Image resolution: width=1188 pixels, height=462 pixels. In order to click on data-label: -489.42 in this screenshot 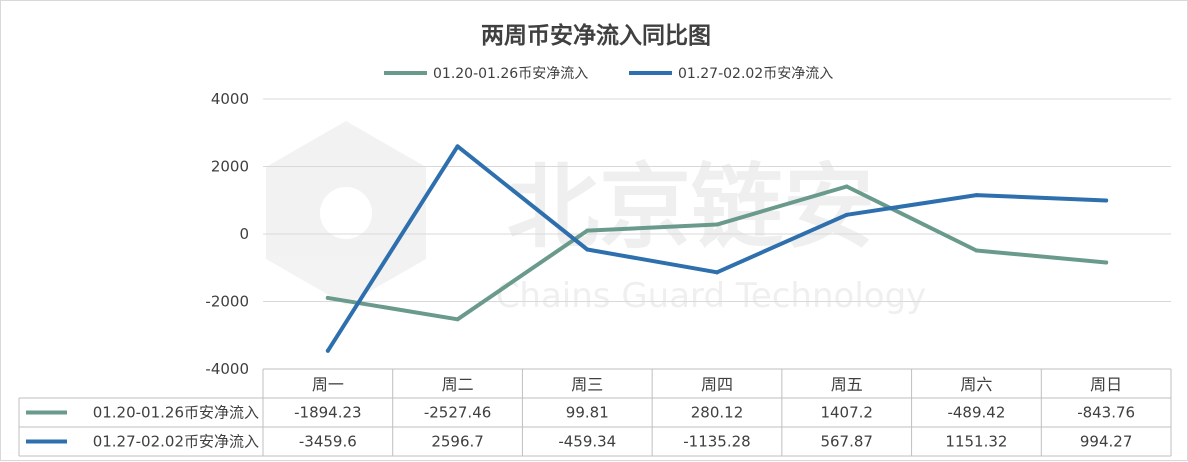, I will do `click(976, 413)`.